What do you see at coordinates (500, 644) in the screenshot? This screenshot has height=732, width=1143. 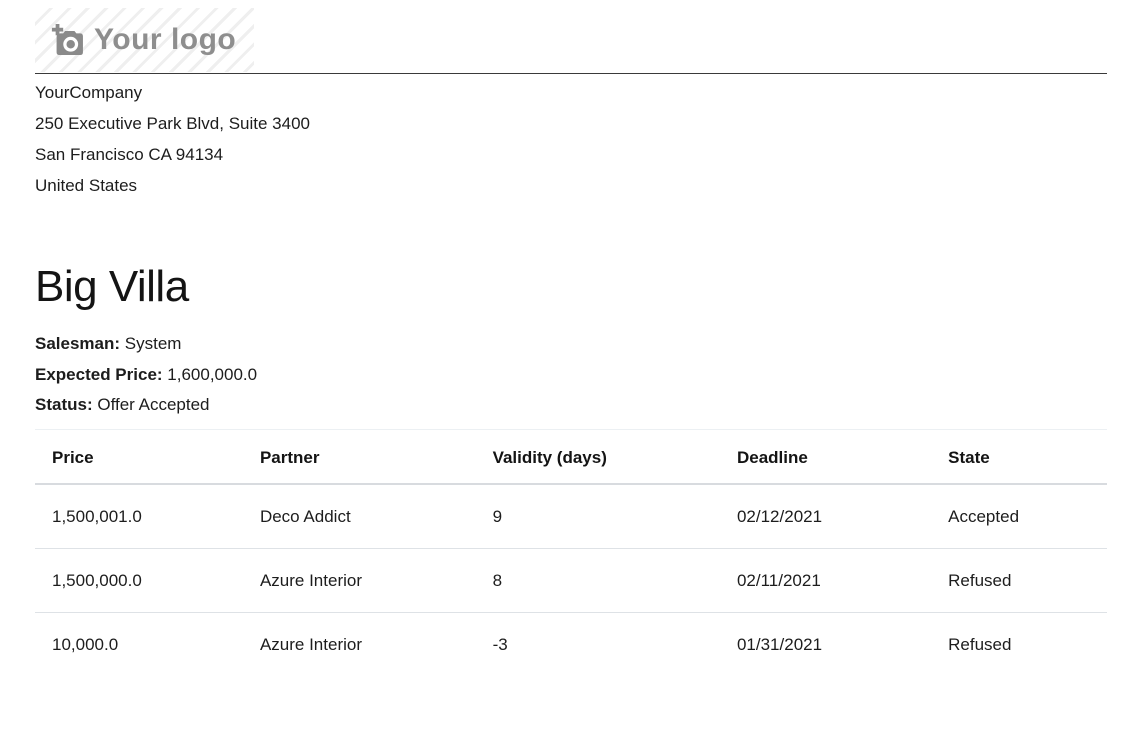 I see `table-cell: -3` at bounding box center [500, 644].